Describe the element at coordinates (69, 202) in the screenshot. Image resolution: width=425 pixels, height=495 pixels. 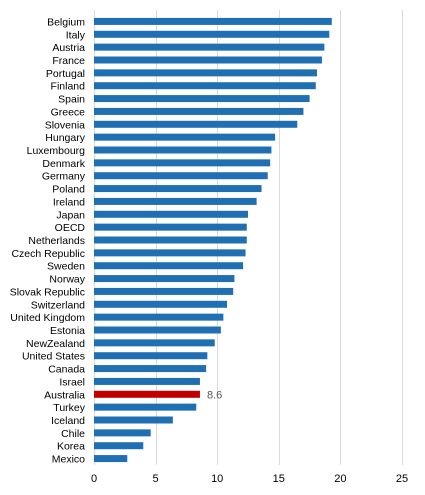
I see `category-label: Ireland` at that location.